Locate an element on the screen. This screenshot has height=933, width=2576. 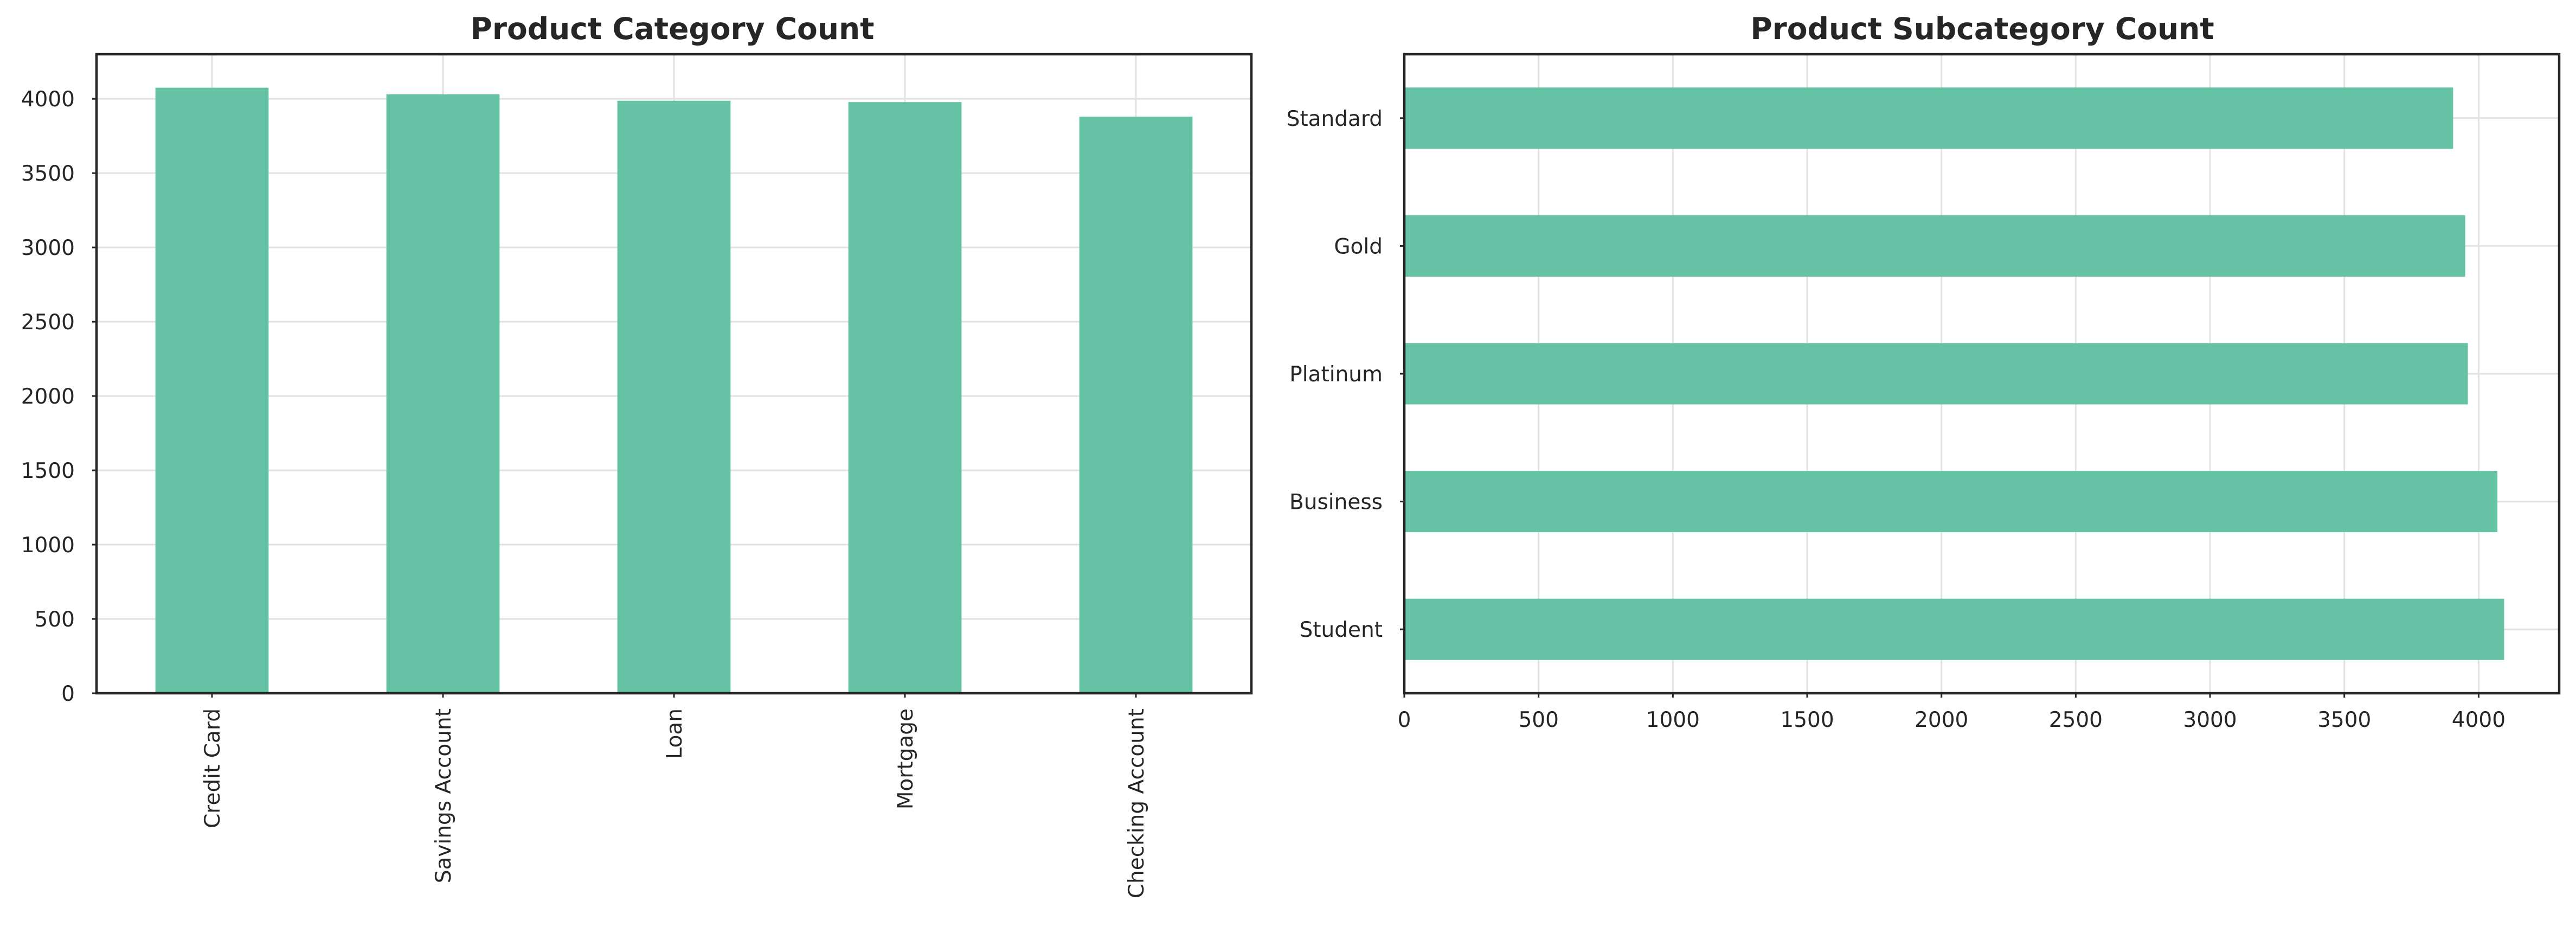
y-tick-label: 4000 is located at coordinates (48, 100).